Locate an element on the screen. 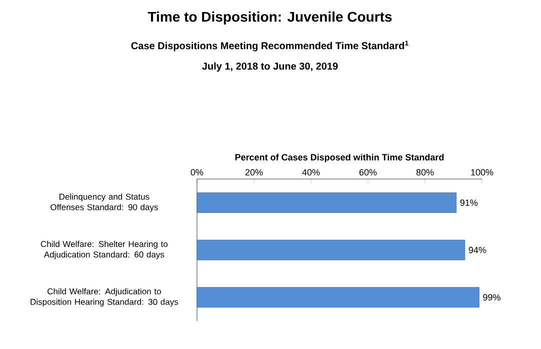 The image size is (541, 349). x-axis-title: Percent of Cases Disposed within Time Standard is located at coordinates (339, 158).